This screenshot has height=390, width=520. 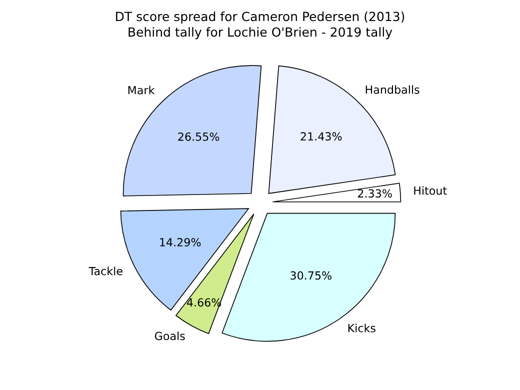 I want to click on slice-label: Kicks, so click(x=362, y=328).